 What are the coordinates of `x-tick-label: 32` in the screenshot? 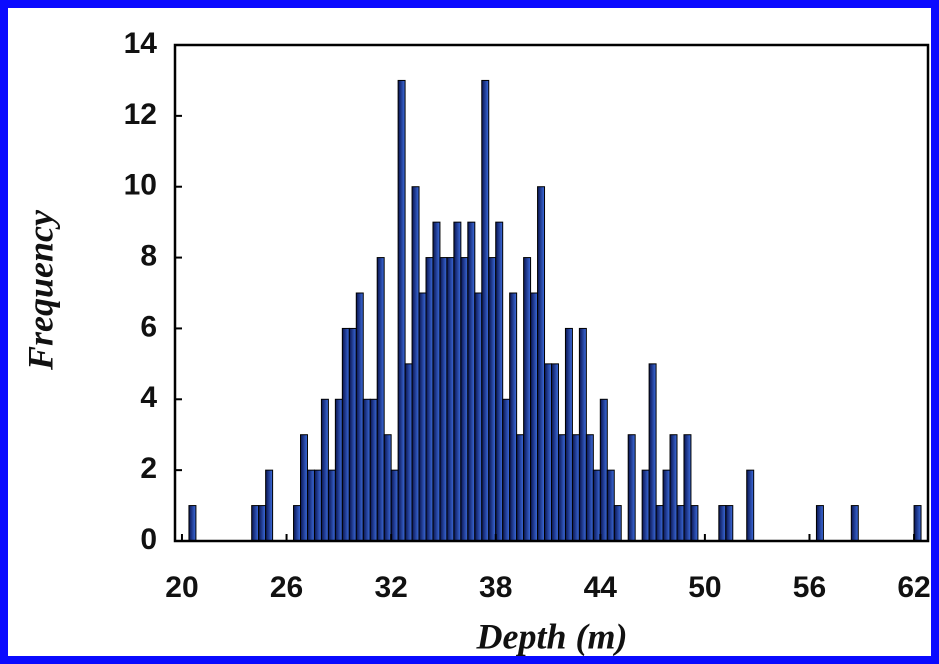 It's located at (390, 587).